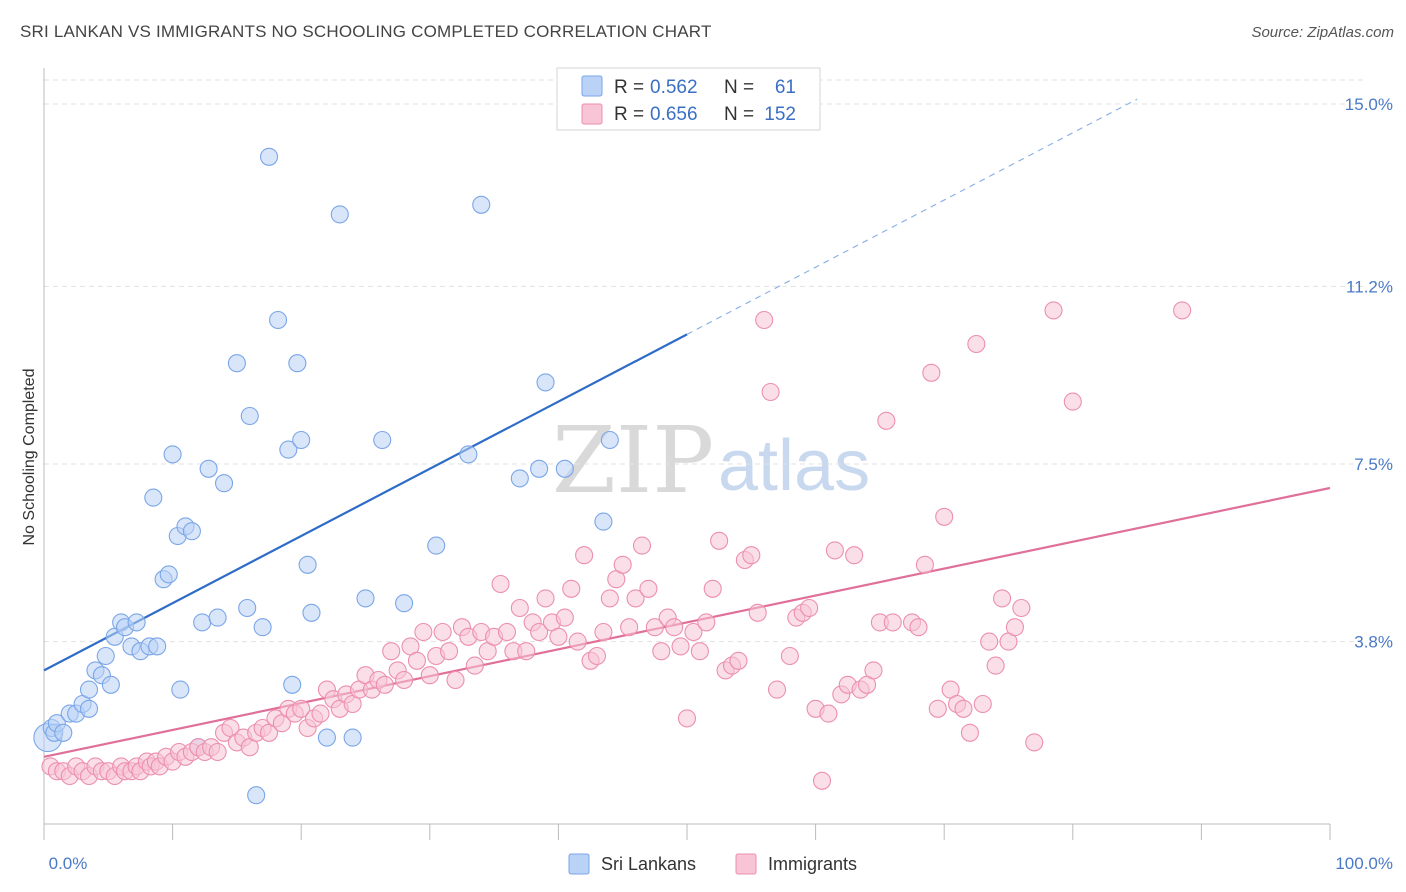  What do you see at coordinates (1364, 863) in the screenshot?
I see `x-tick-label: 100.0%` at bounding box center [1364, 863].